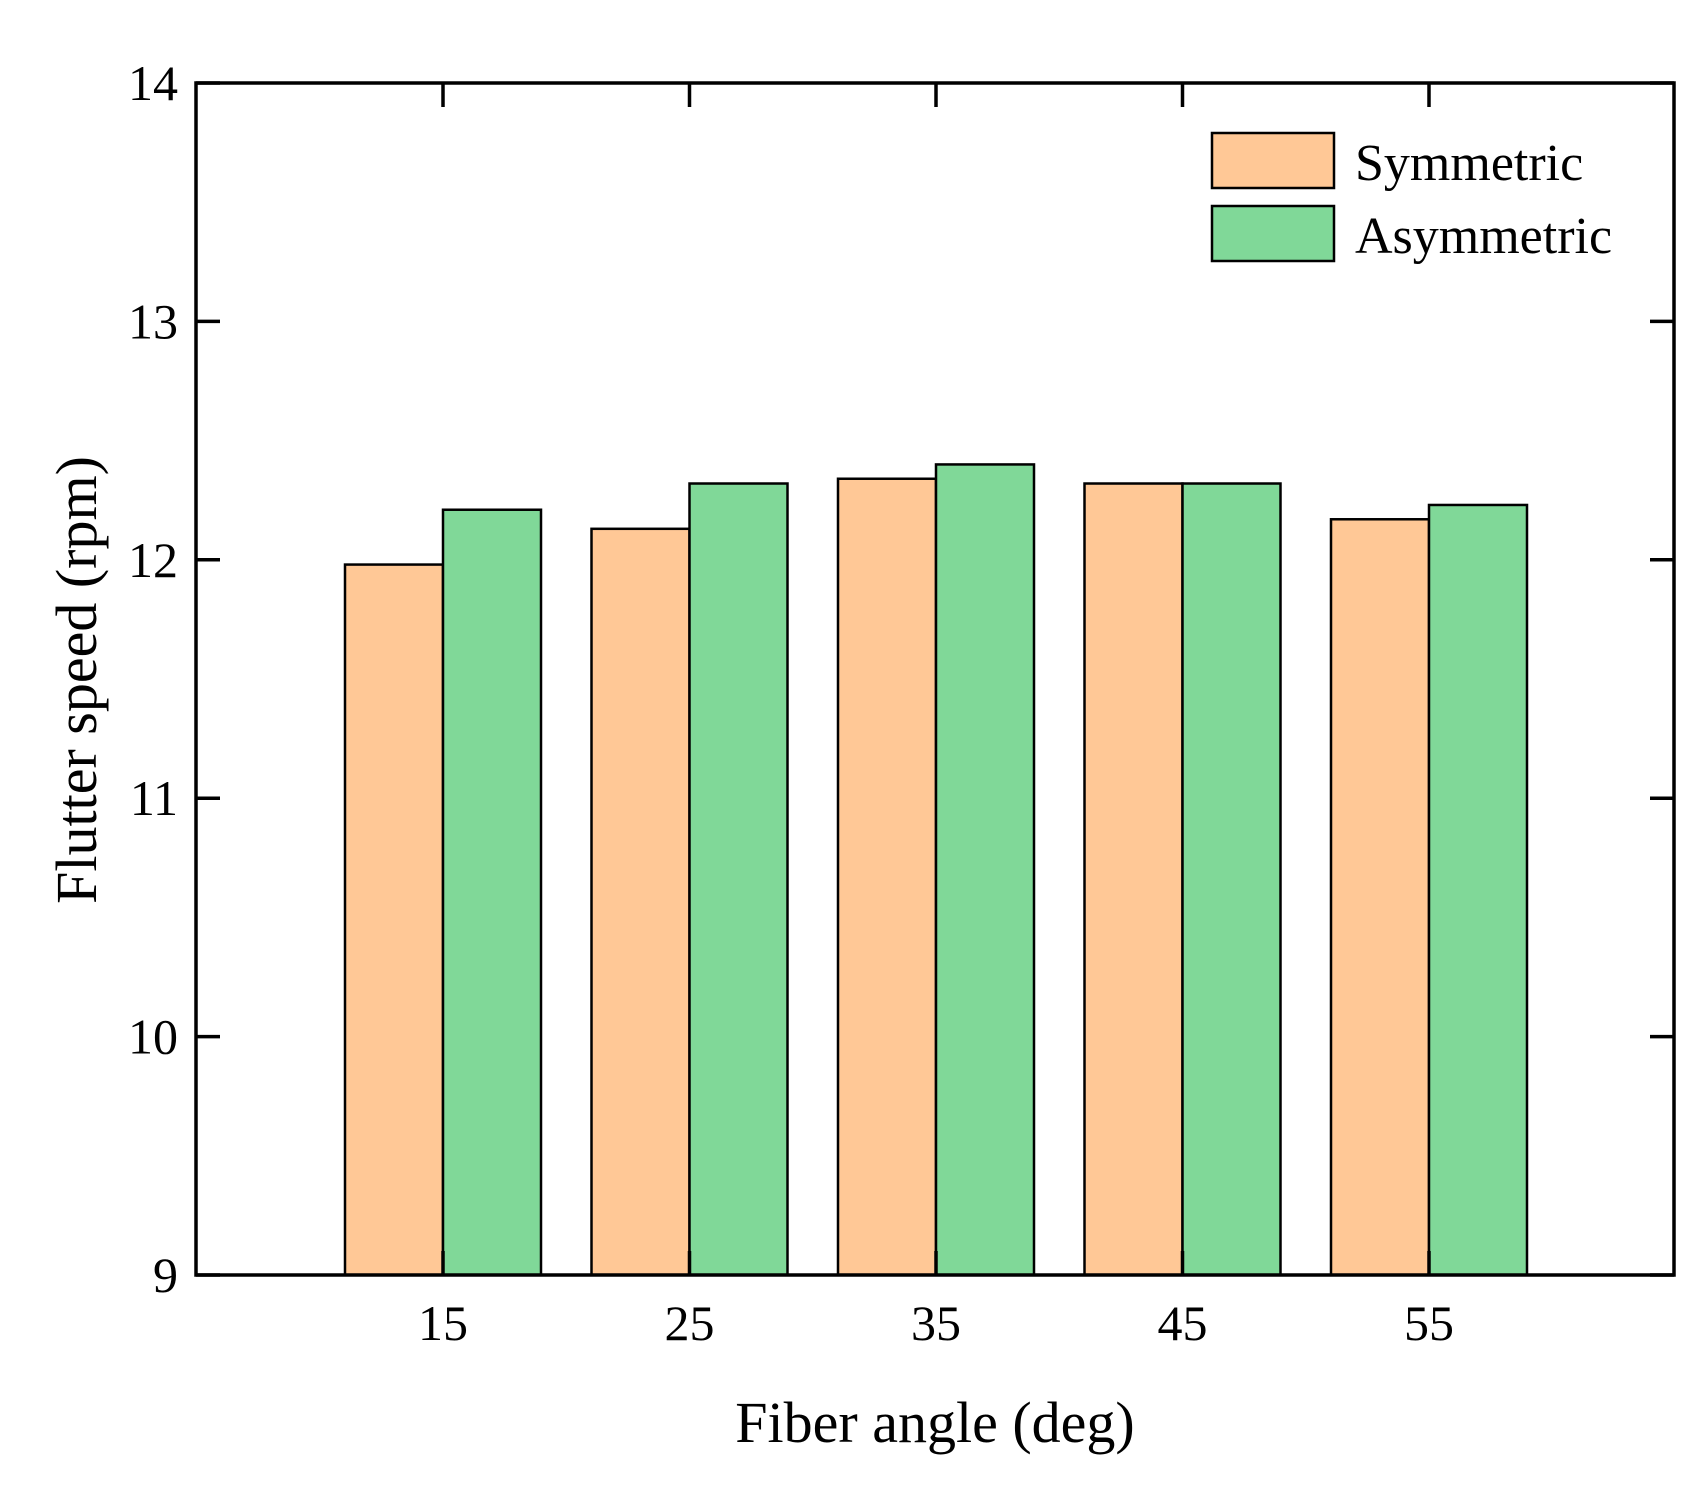 The height and width of the screenshot is (1490, 1703). I want to click on x-tick-label: 35, so click(936, 1323).